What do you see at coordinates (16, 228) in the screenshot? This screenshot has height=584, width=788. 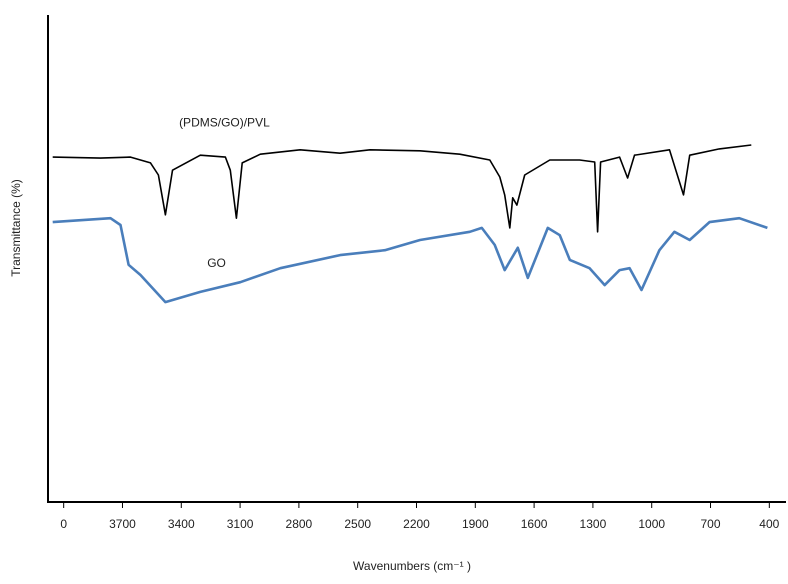 I see `y-axis-label: Transmittance (%)` at bounding box center [16, 228].